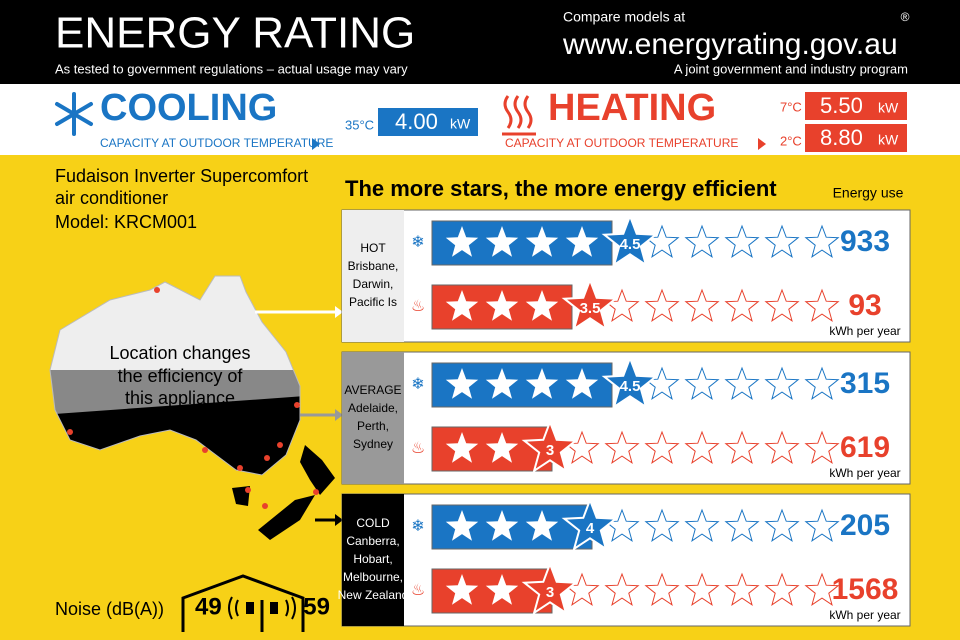 Image resolution: width=960 pixels, height=640 pixels. What do you see at coordinates (791, 68) in the screenshot?
I see `program: A joint government and industry program` at bounding box center [791, 68].